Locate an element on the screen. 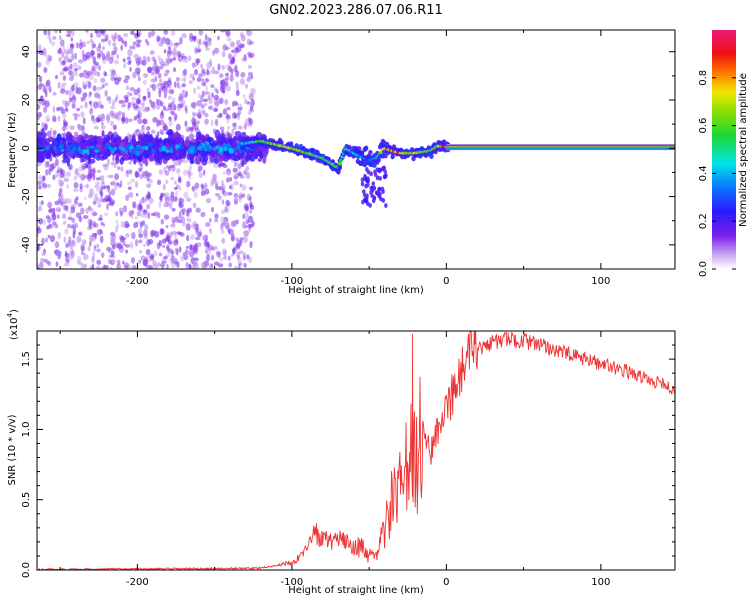 The width and height of the screenshot is (750, 600). x-tick-label: -200 is located at coordinates (137, 281).